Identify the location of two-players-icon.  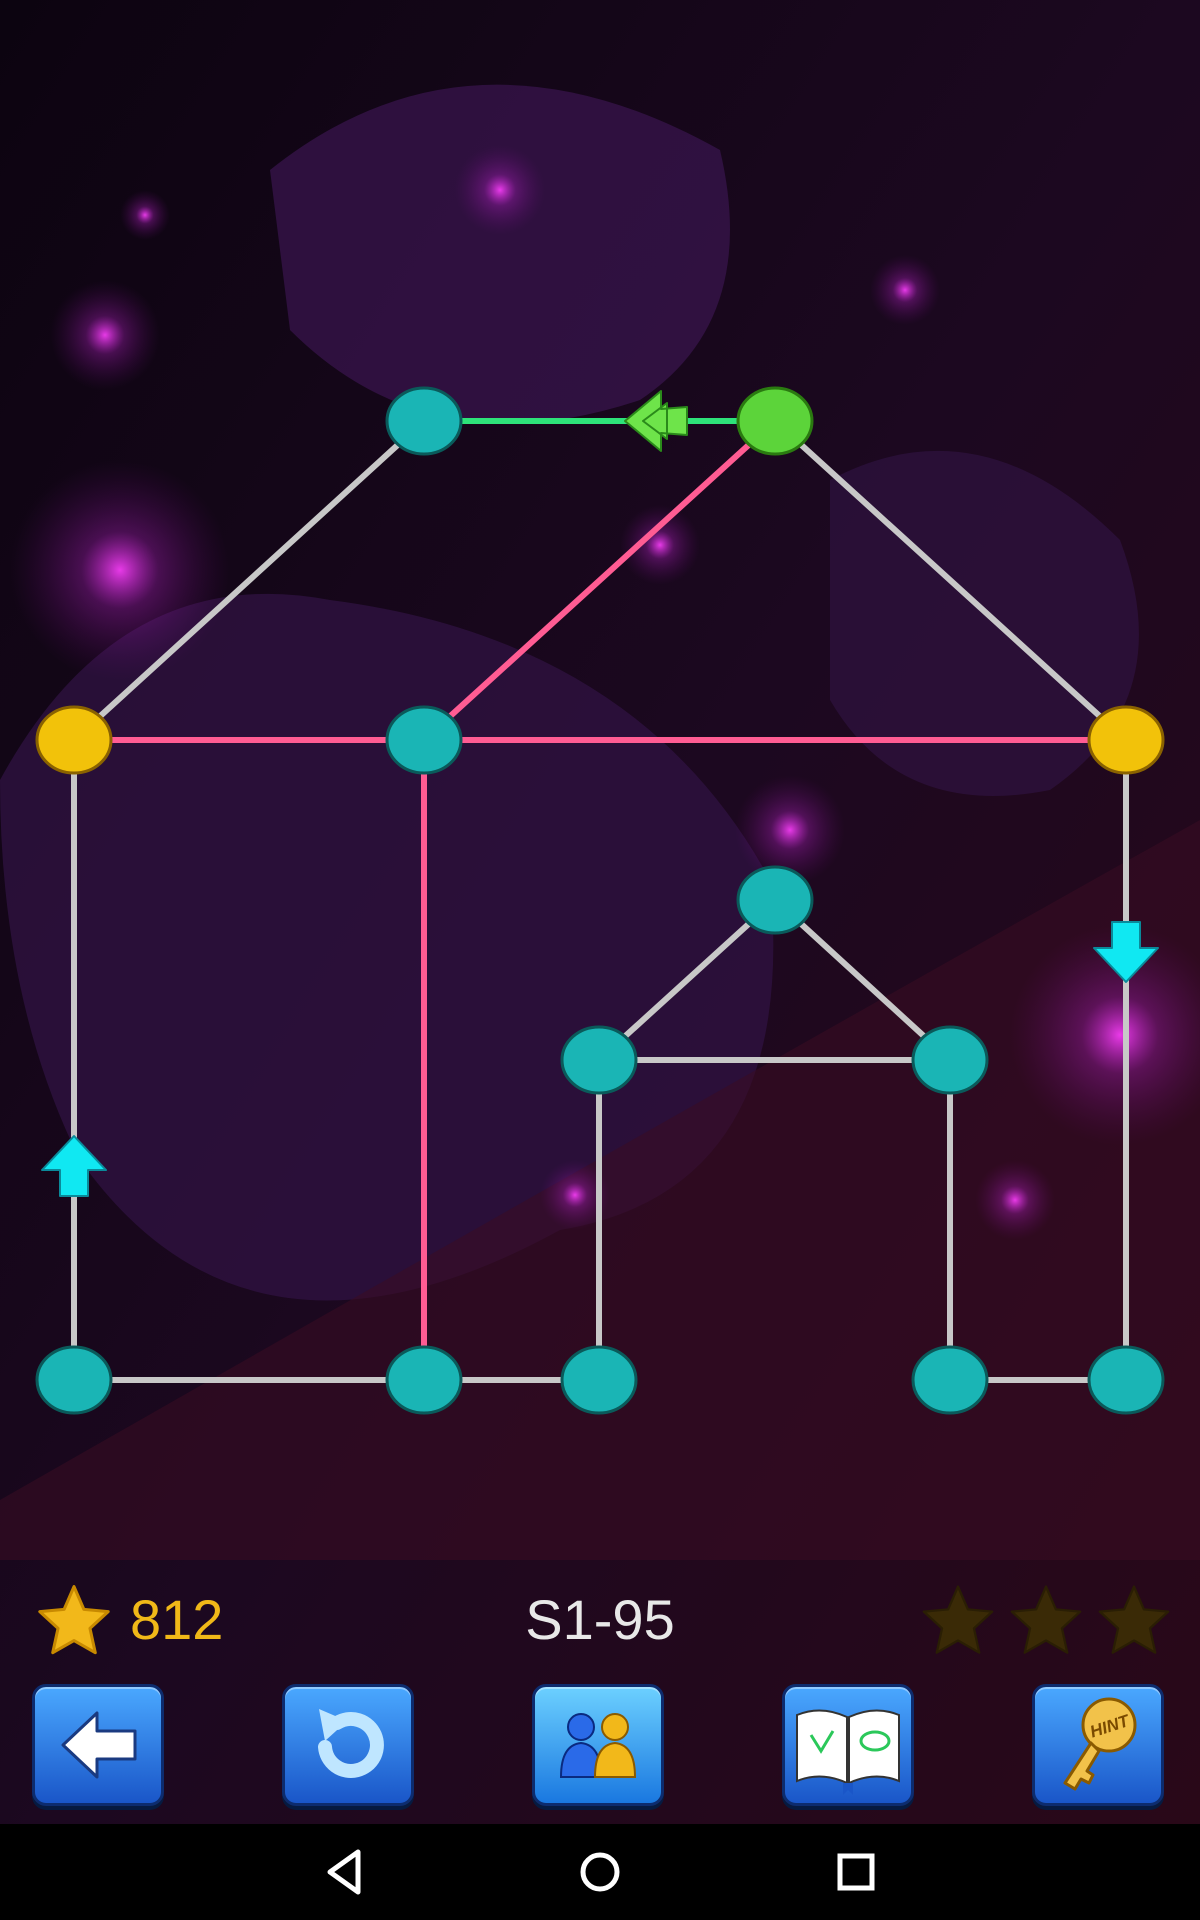
(598, 1745).